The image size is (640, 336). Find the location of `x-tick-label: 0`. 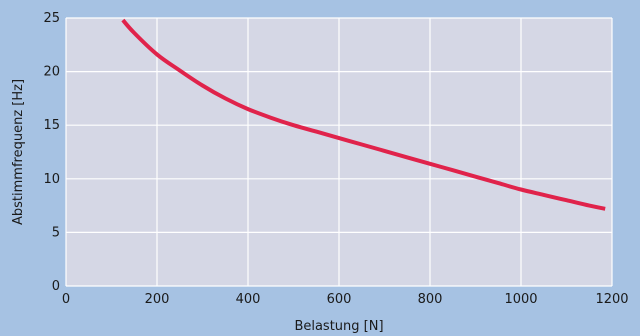

x-tick-label: 0 is located at coordinates (66, 299).